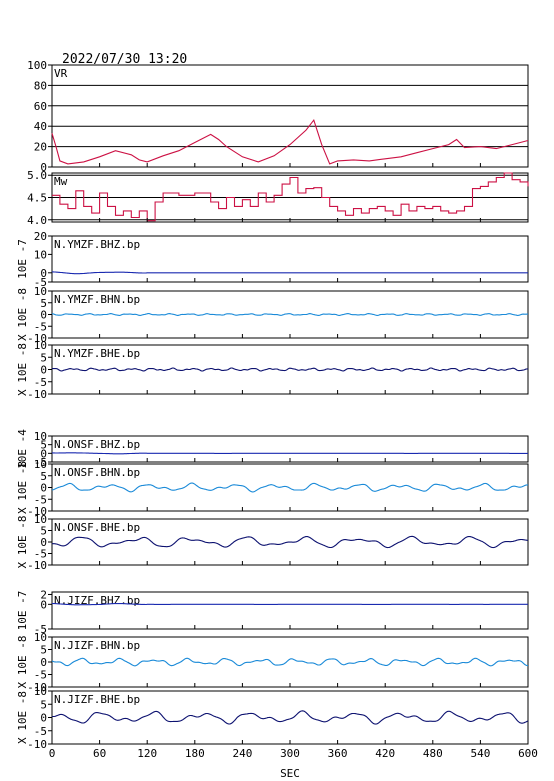 The width and height of the screenshot is (554, 781). I want to click on panel-title: N.ONSF.BHN.bp, so click(97, 472).